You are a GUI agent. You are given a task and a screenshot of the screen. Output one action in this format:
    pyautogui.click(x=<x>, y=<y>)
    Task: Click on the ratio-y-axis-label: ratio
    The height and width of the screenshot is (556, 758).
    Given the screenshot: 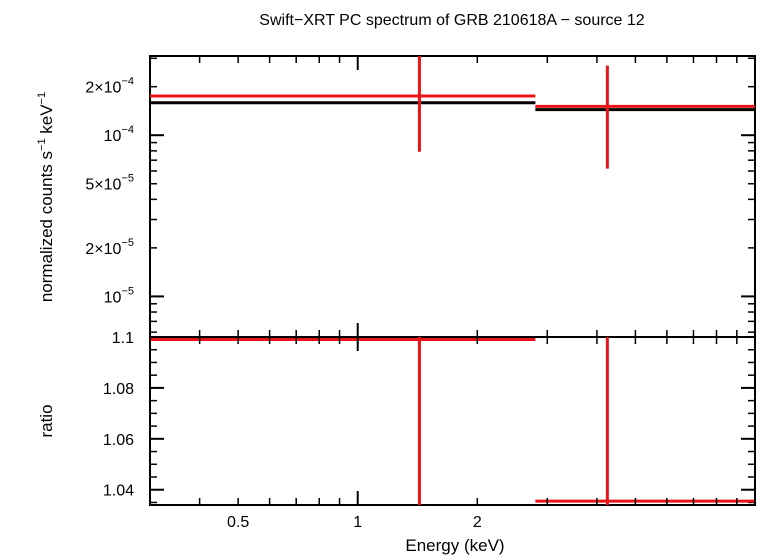 What is the action you would take?
    pyautogui.click(x=46, y=420)
    